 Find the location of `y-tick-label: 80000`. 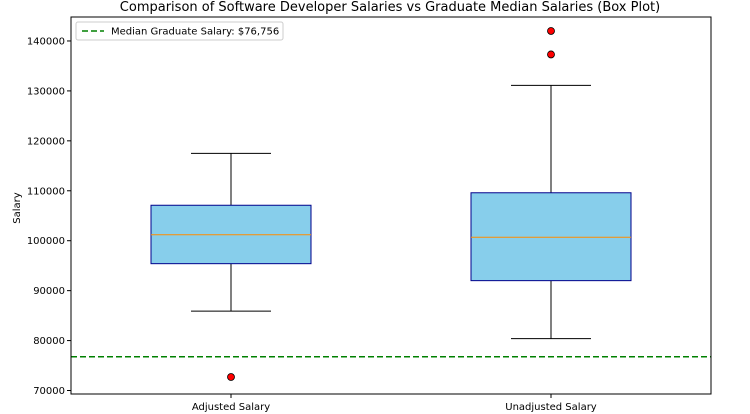

y-tick-label: 80000 is located at coordinates (49, 341).